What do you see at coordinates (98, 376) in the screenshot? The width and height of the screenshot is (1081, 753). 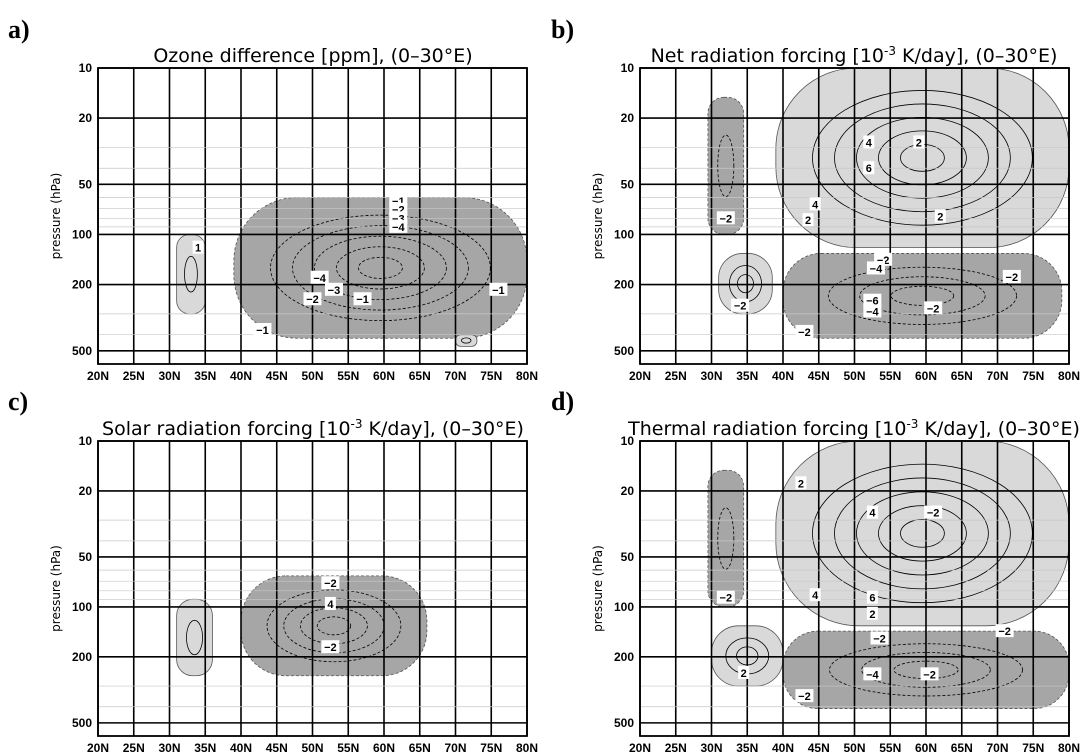 I see `x-tick-label: 20N` at bounding box center [98, 376].